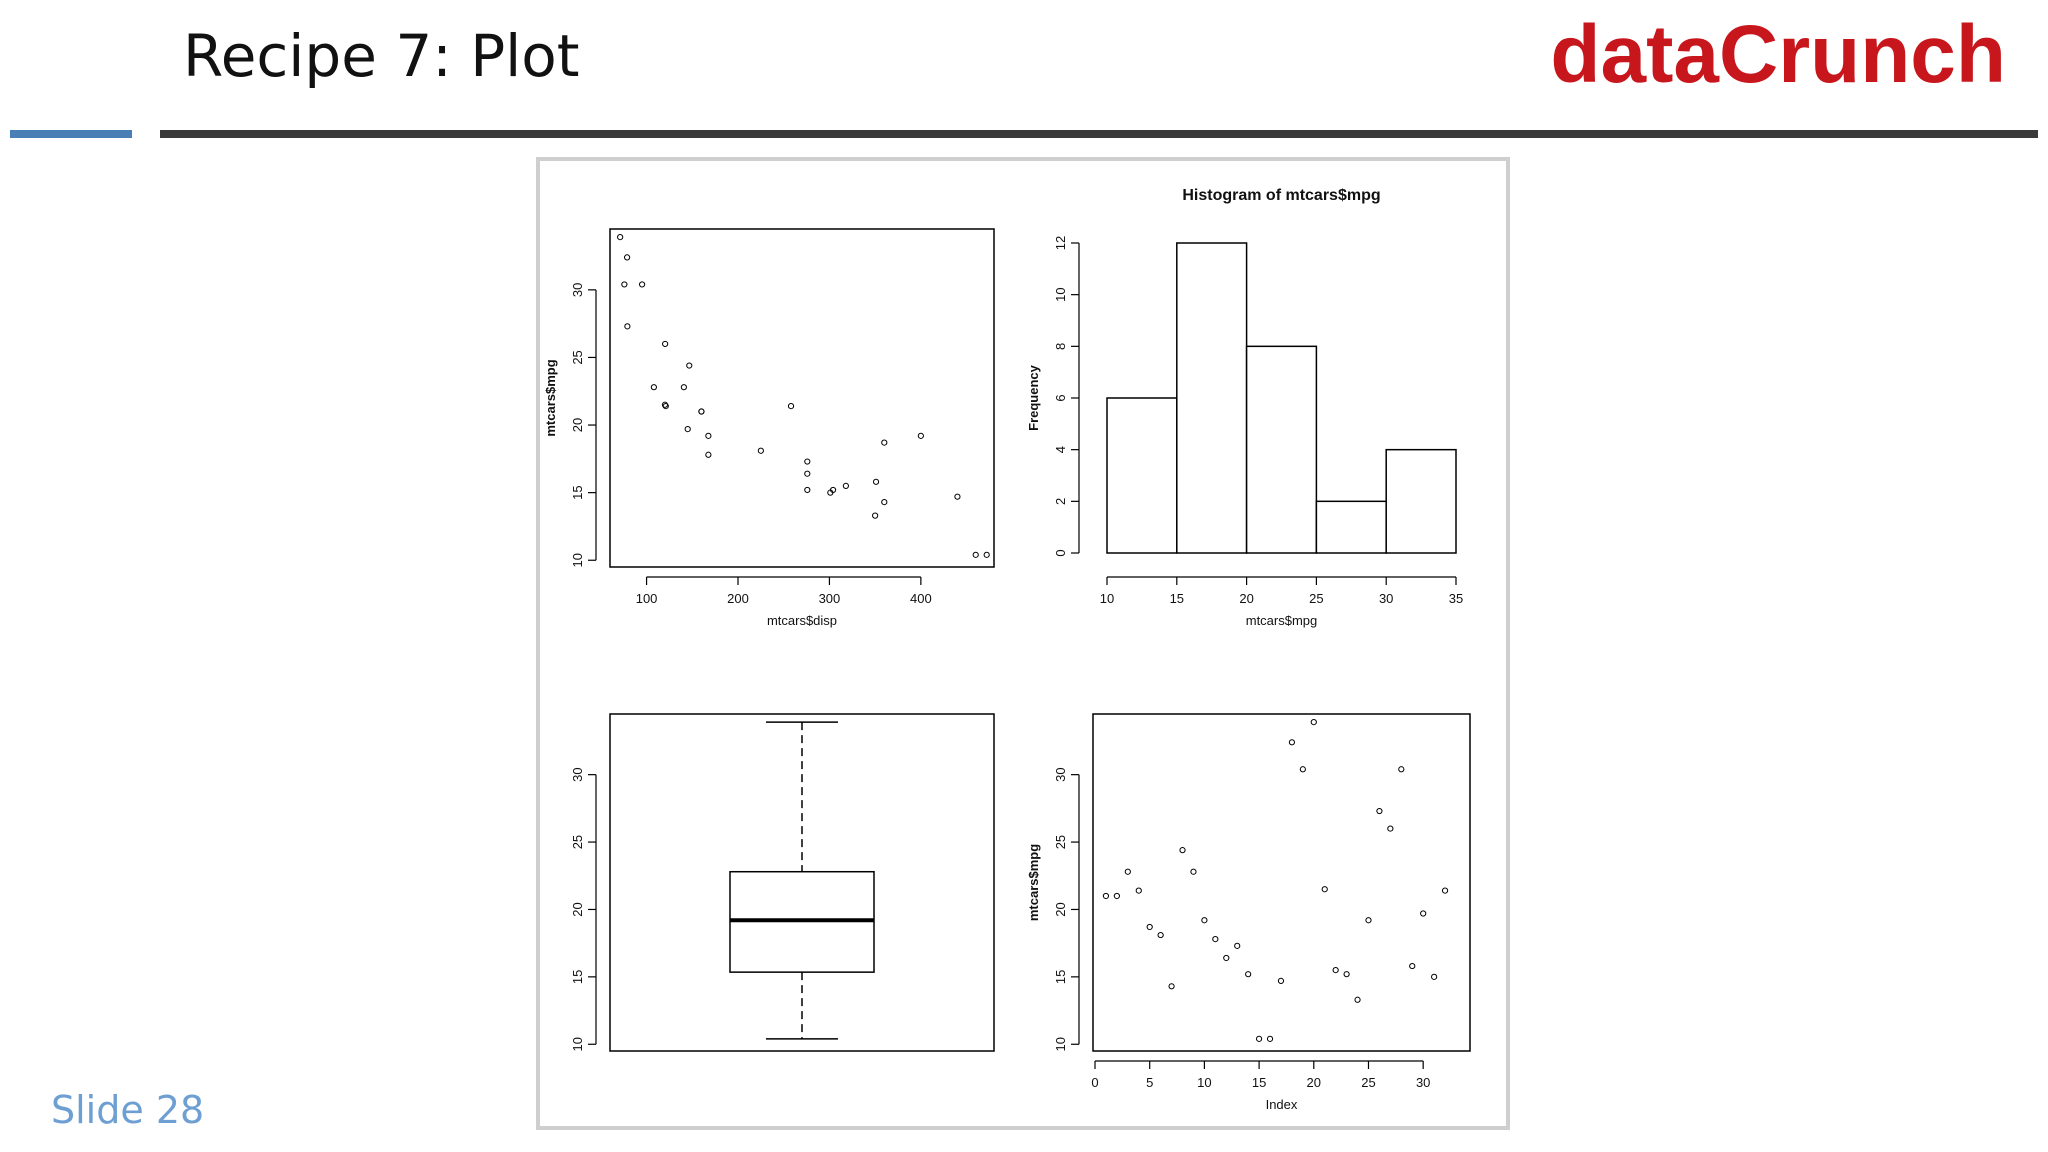  What do you see at coordinates (1060, 842) in the screenshot?
I see `index-plot-y-tick-label: 25` at bounding box center [1060, 842].